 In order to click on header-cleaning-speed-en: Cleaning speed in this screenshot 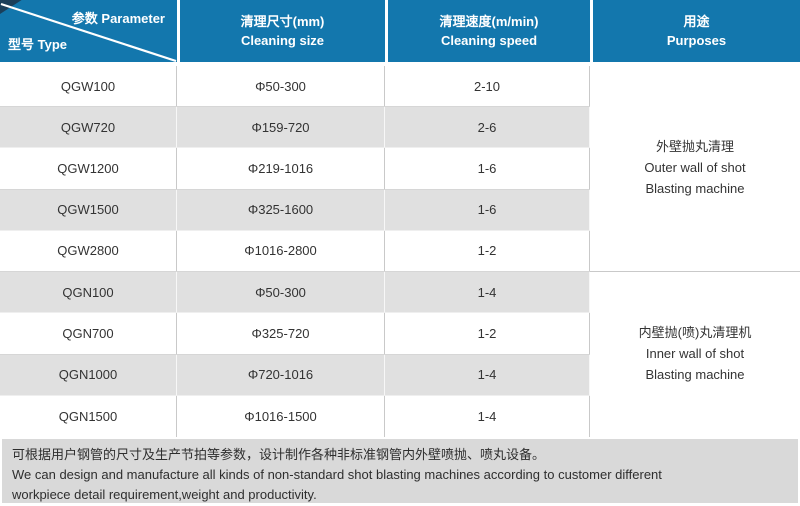, I will do `click(489, 40)`.